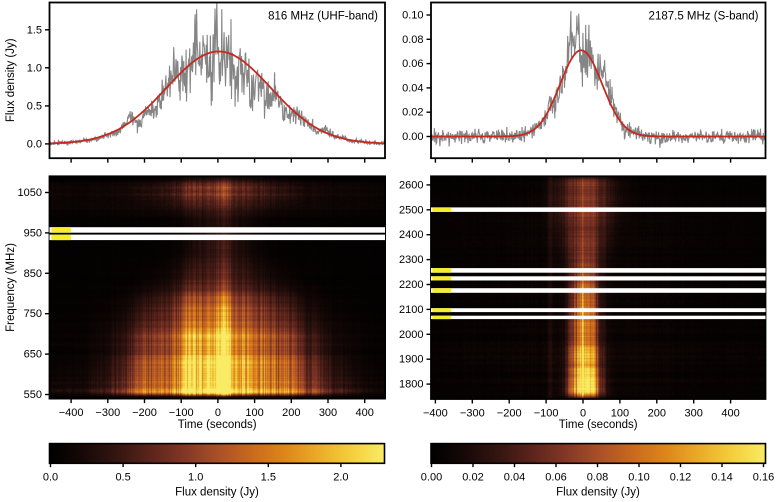 The image size is (777, 502). Describe the element at coordinates (33, 395) in the screenshot. I see `svg-text: 550` at that location.